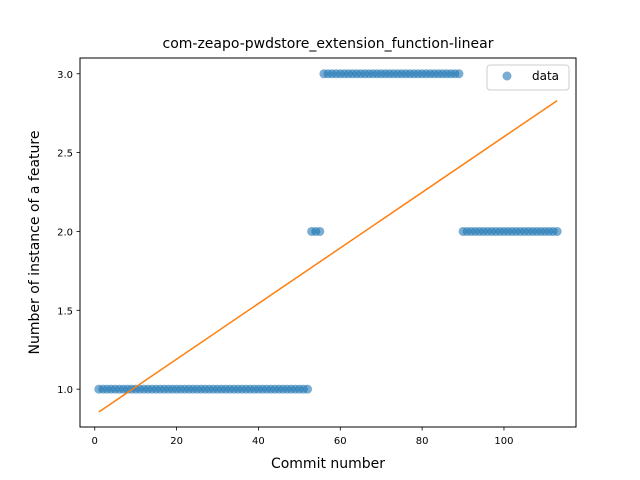 This screenshot has height=480, width=640. Describe the element at coordinates (95, 441) in the screenshot. I see `x-tick-label: 0` at that location.